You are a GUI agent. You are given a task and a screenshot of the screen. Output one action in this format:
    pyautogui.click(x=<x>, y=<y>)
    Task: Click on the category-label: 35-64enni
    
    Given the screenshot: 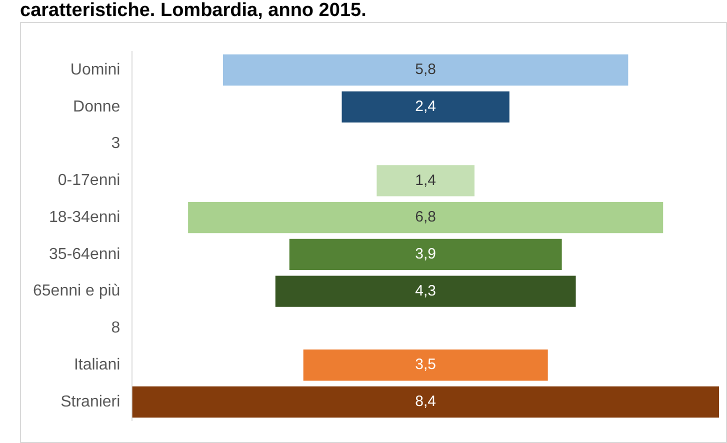 What is the action you would take?
    pyautogui.click(x=84, y=254)
    